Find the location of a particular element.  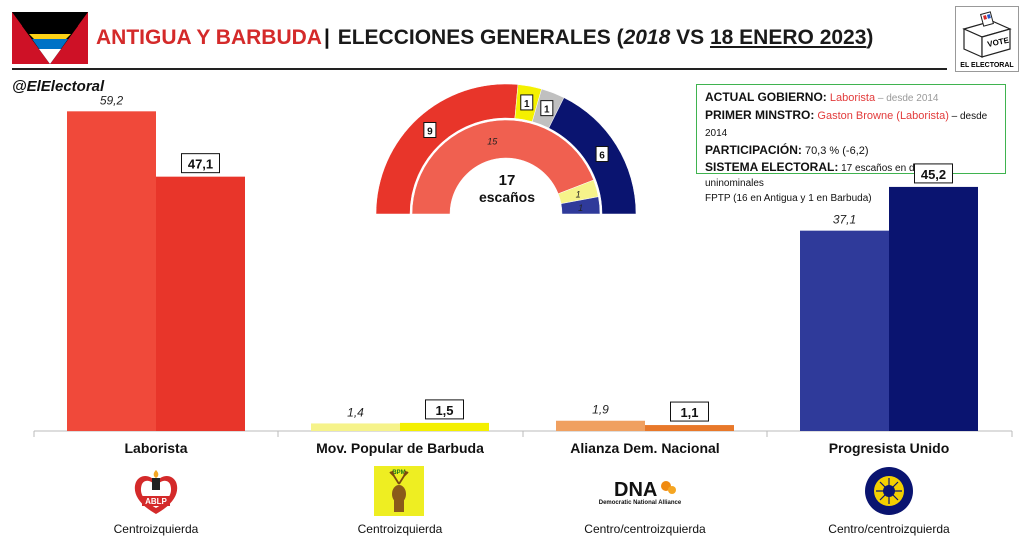

svg-text: ABLP is located at coordinates (156, 501).